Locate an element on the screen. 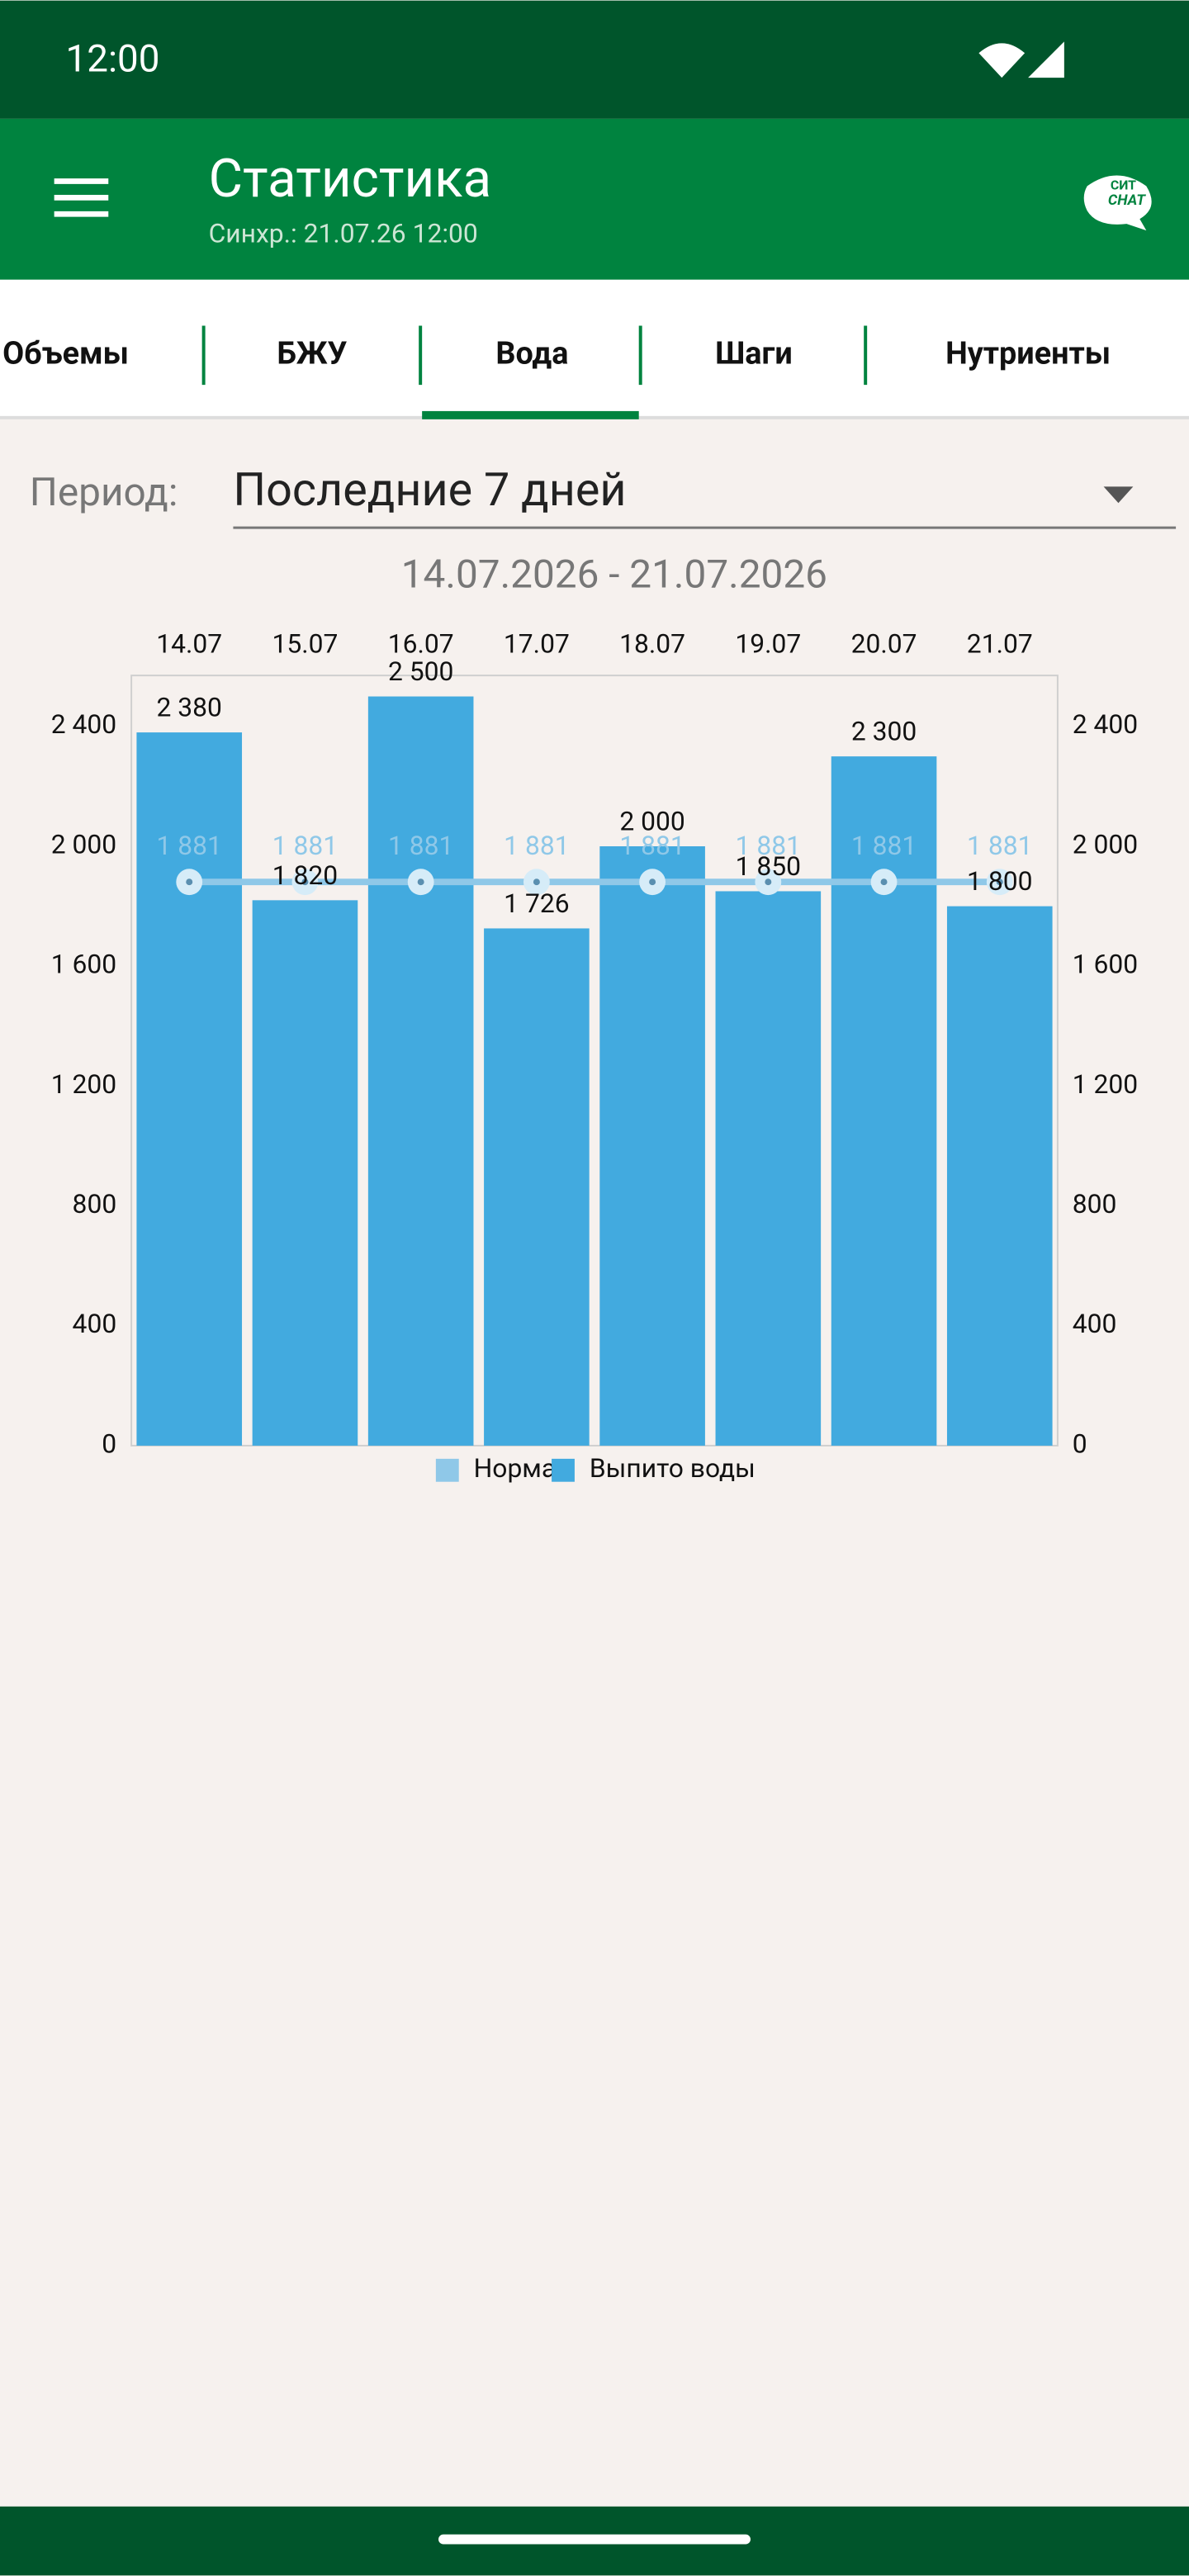 Image resolution: width=1189 pixels, height=2576 pixels. tab: Нутриенты is located at coordinates (1028, 353).